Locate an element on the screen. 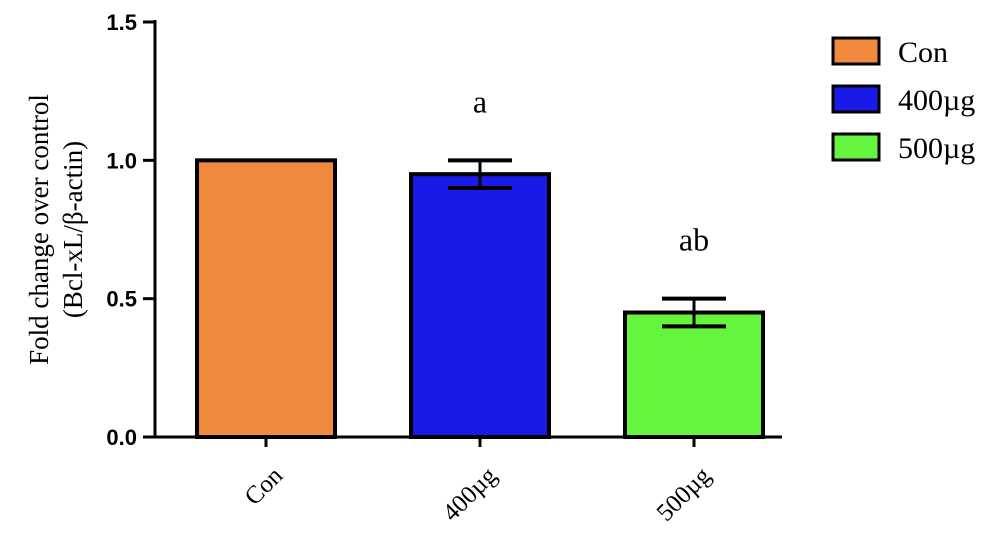  y-tick-label: 0.5 is located at coordinates (121, 299).